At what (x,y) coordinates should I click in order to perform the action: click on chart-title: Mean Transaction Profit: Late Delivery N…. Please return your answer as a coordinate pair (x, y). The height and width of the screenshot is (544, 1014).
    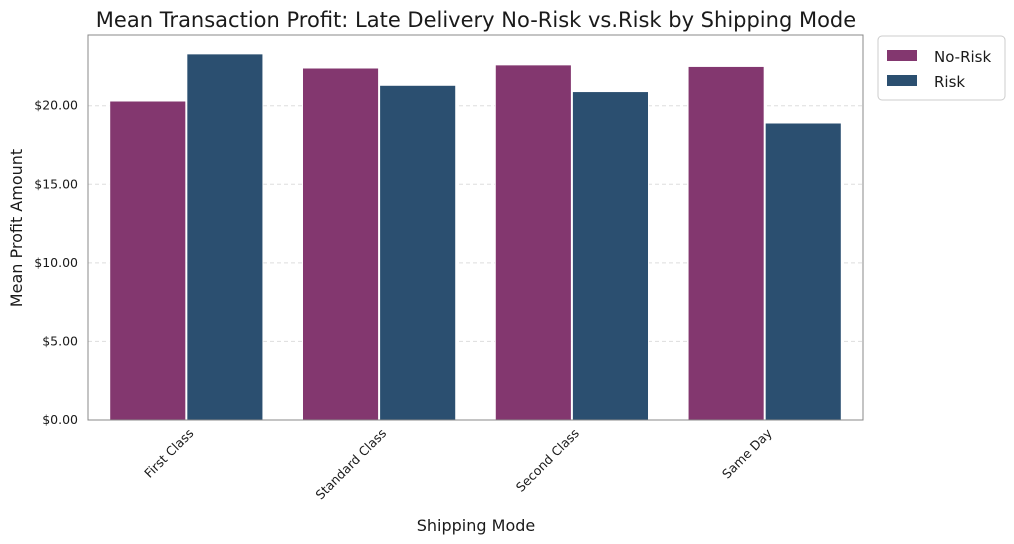
    Looking at the image, I should click on (476, 20).